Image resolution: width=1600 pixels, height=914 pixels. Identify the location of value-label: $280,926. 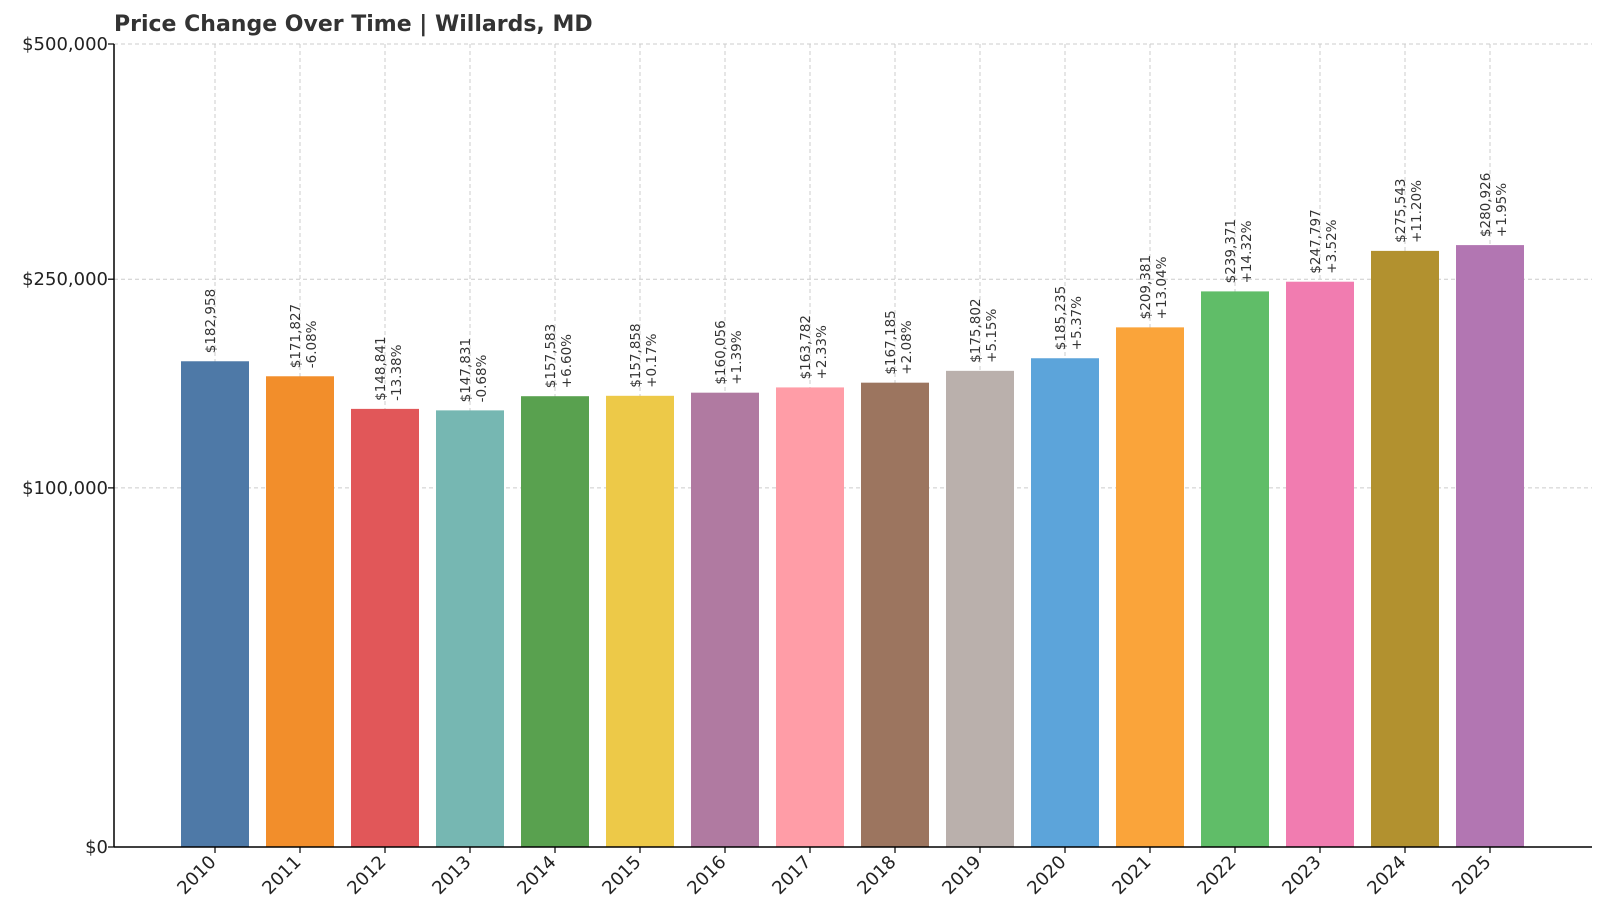
(1486, 205).